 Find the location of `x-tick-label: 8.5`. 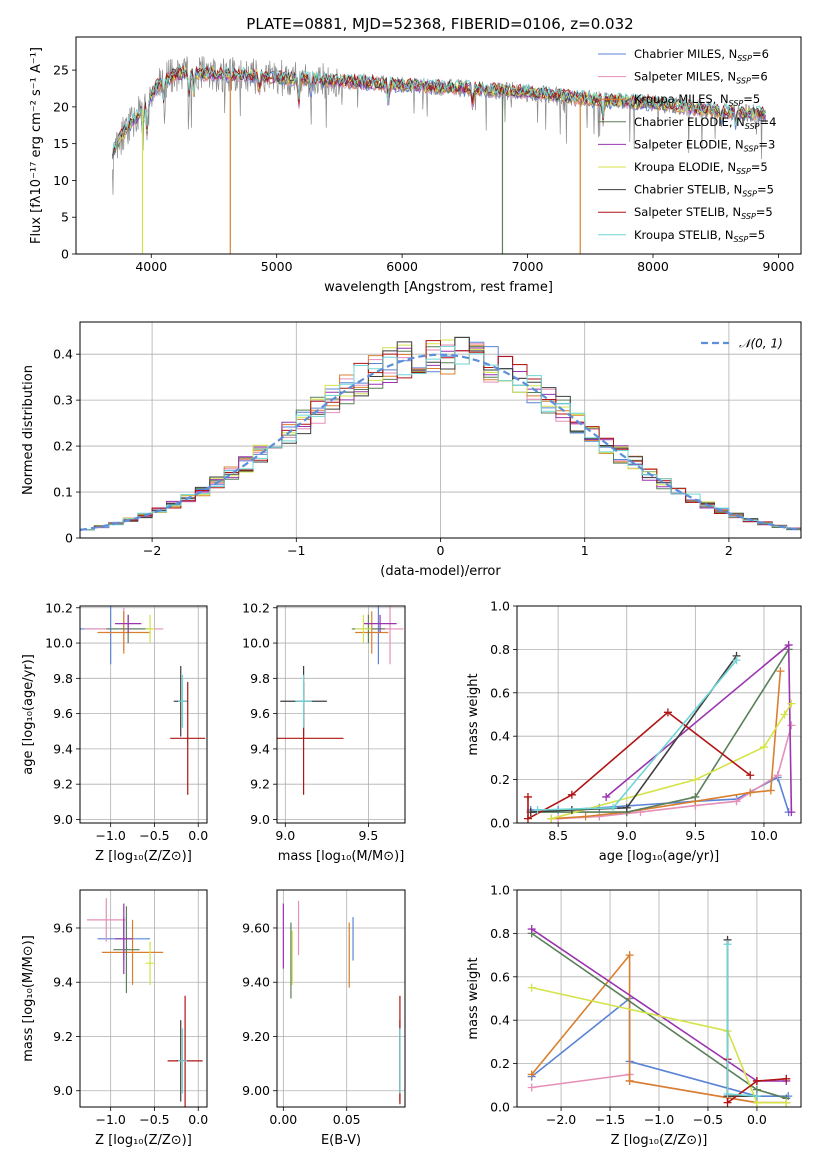

x-tick-label: 8.5 is located at coordinates (558, 835).